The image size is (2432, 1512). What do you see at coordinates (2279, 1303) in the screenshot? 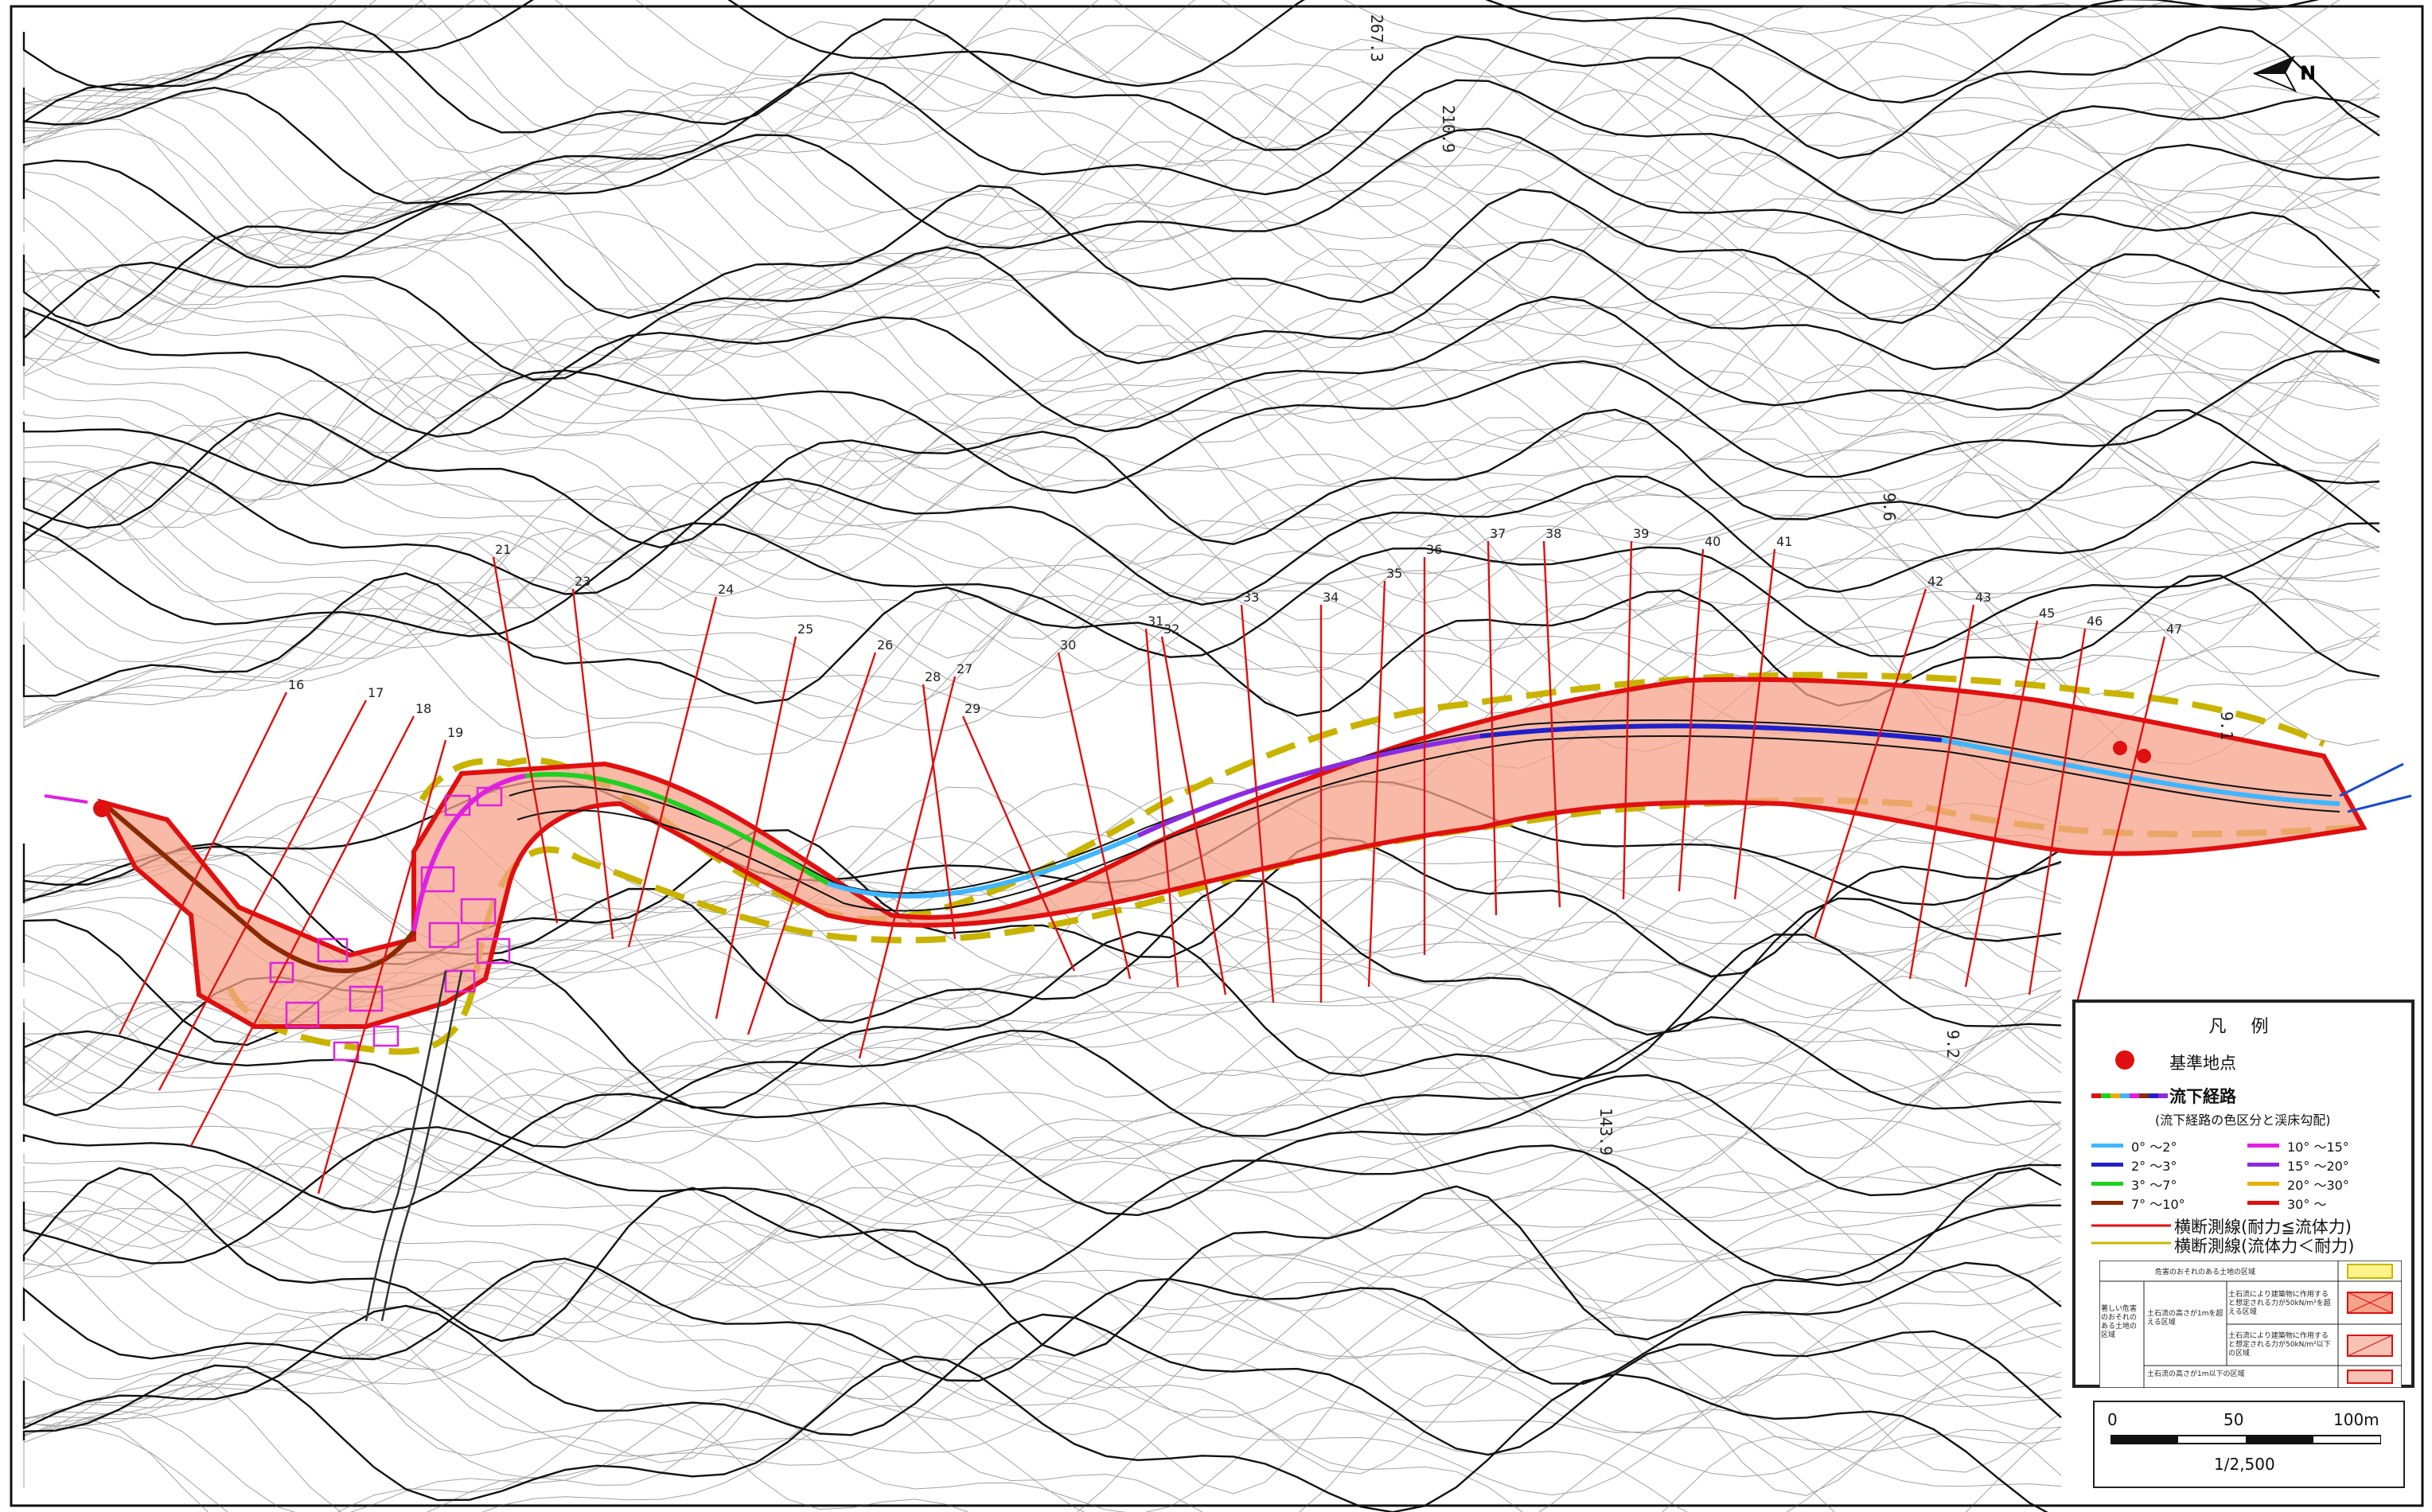
I see `legend-table-r1: 土石流により建築物に作用すると想定される力が50kN/m²を超える区域` at bounding box center [2279, 1303].